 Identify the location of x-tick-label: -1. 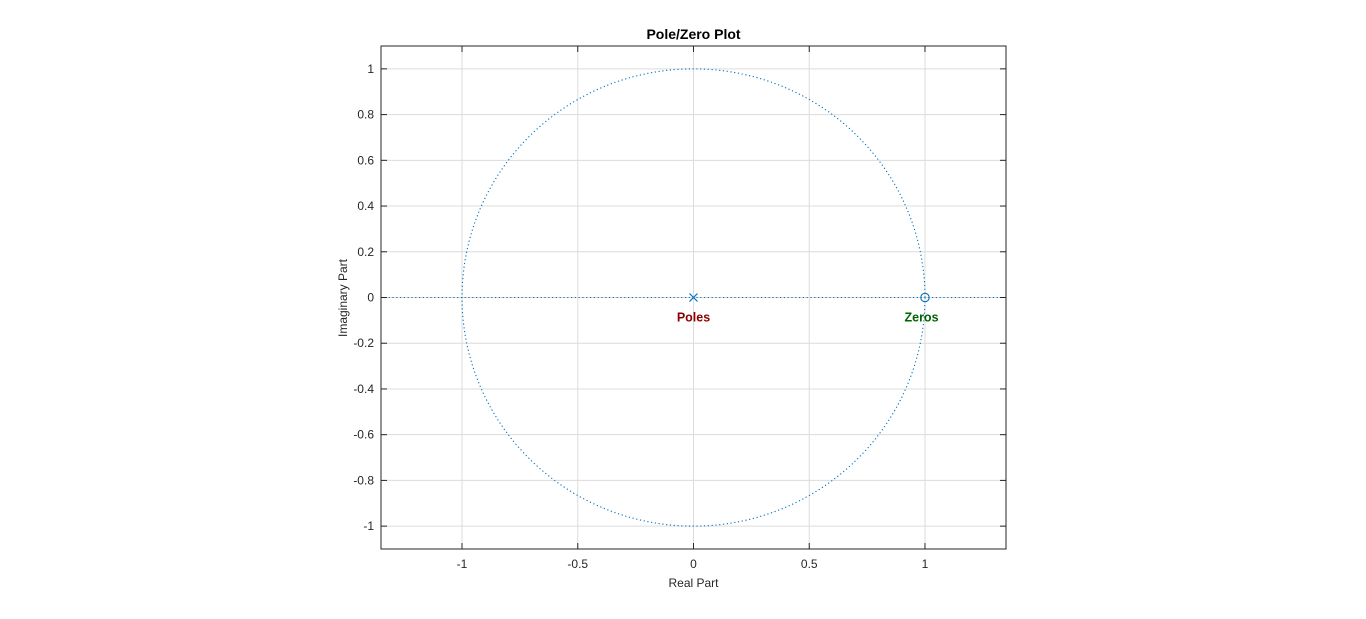
(462, 564).